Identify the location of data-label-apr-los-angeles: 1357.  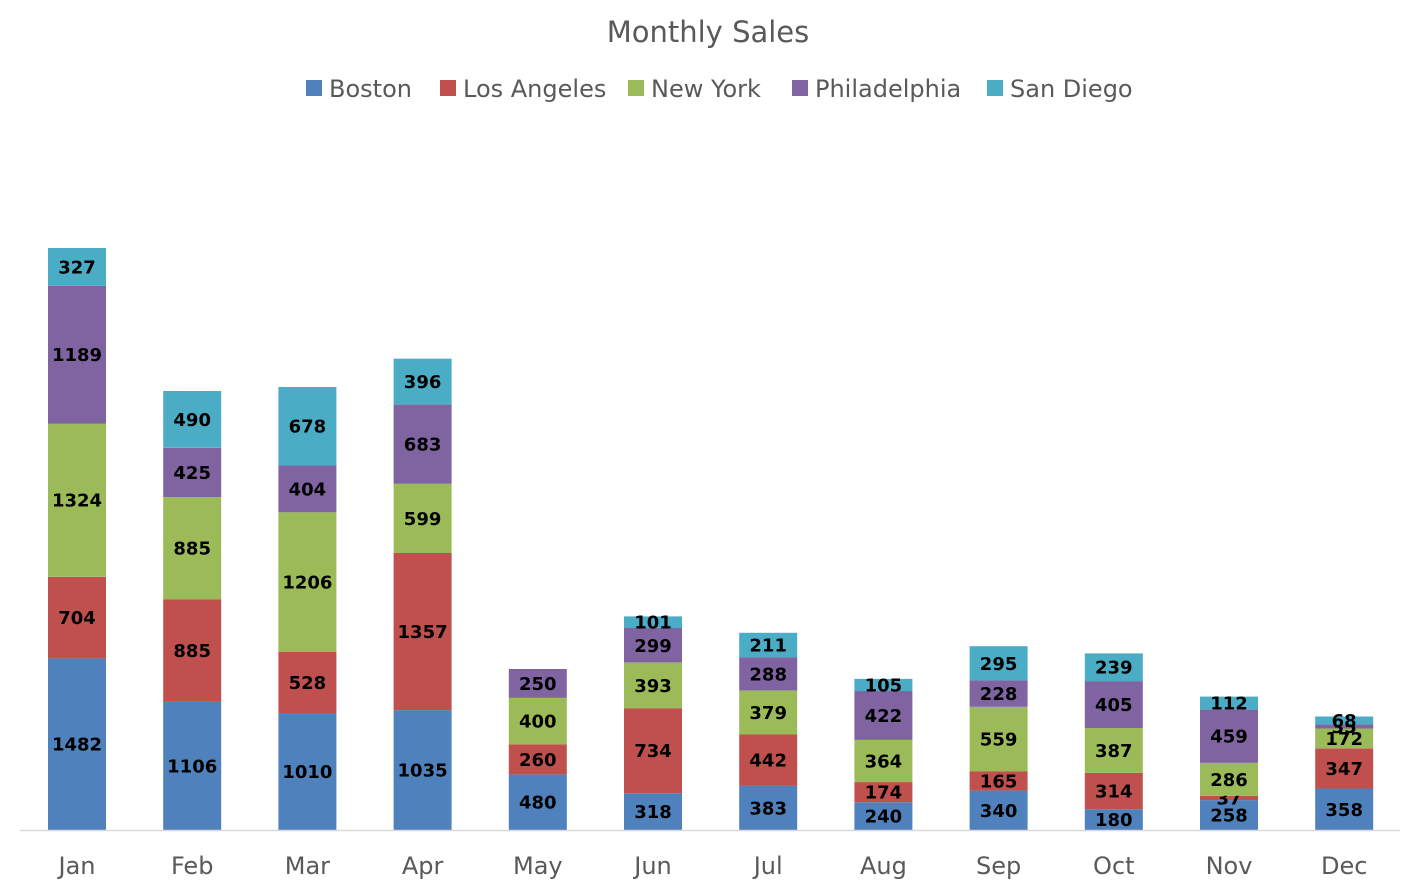
(423, 632).